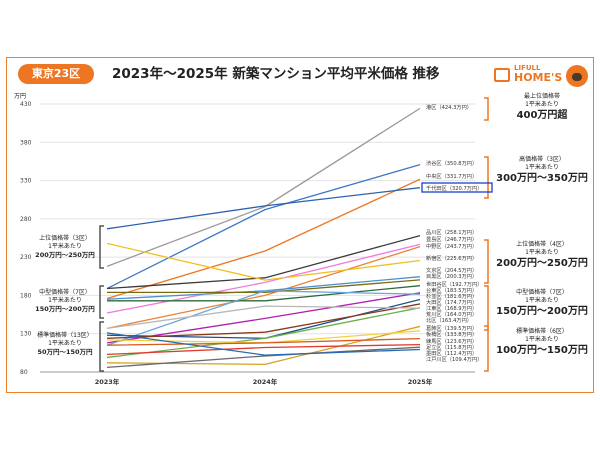 The width and height of the screenshot is (600, 450). Describe the element at coordinates (451, 347) in the screenshot. I see `data-label-足立区: 足立区（115.8万円）` at that location.